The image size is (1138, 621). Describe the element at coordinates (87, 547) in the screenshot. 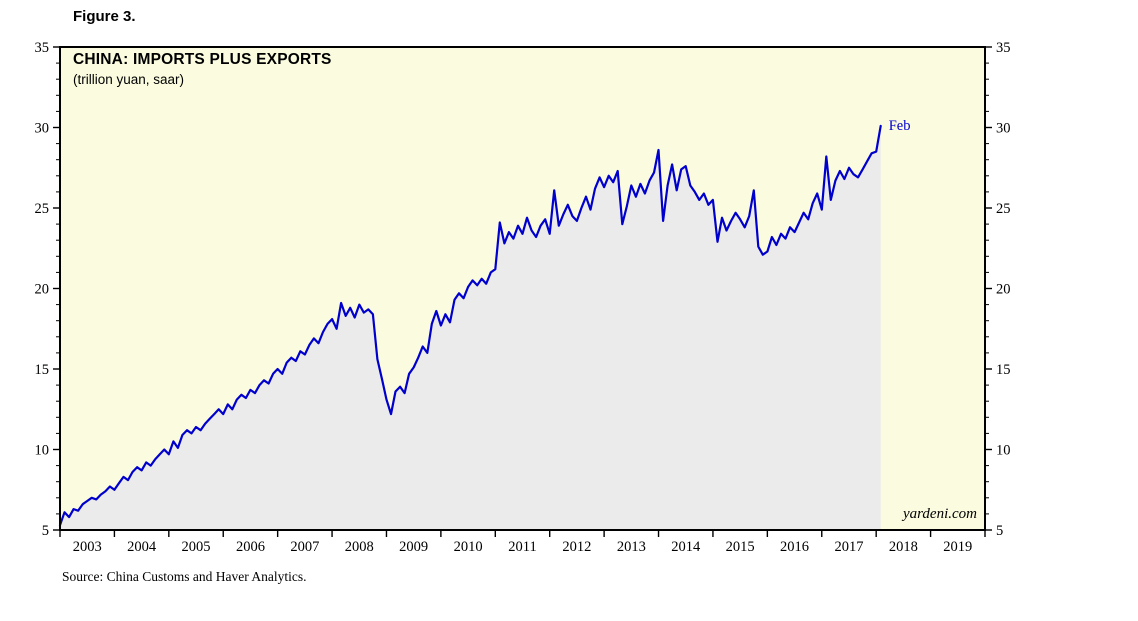

I see `x-tick-label: 2003` at that location.